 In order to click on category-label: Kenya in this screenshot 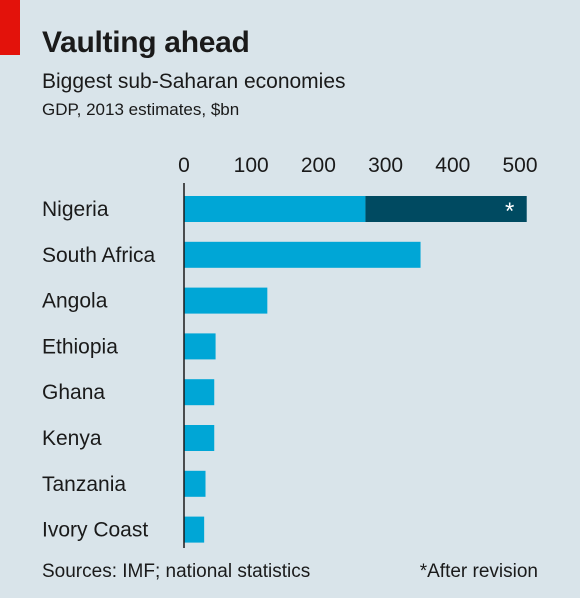, I will do `click(72, 438)`.